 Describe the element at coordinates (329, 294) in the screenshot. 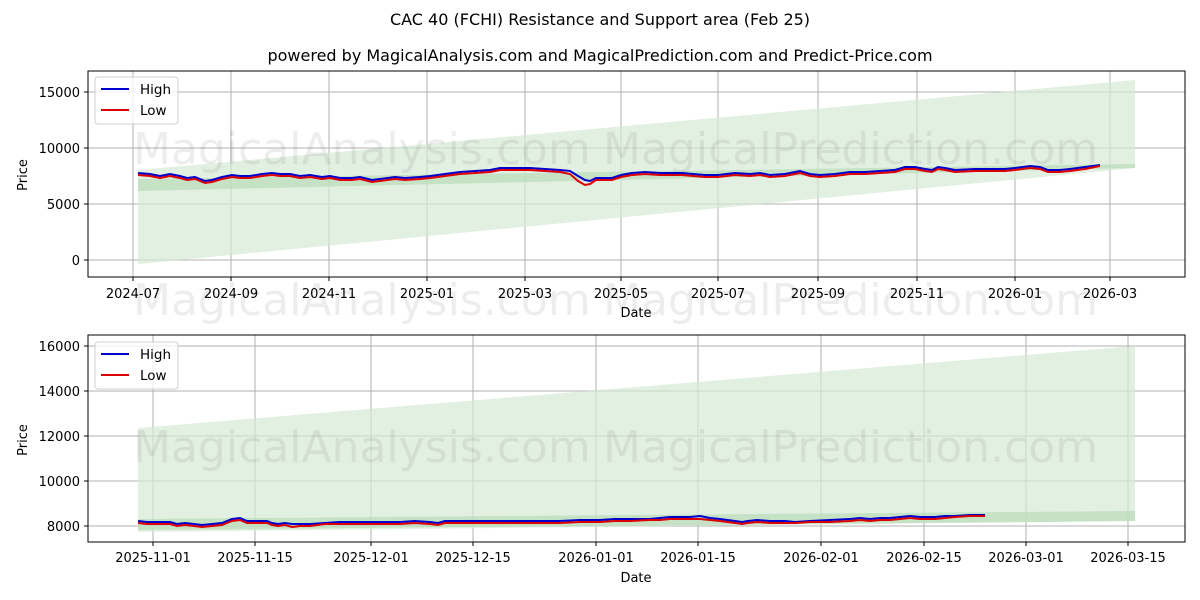

I see `svg-text: 2024-11` at that location.